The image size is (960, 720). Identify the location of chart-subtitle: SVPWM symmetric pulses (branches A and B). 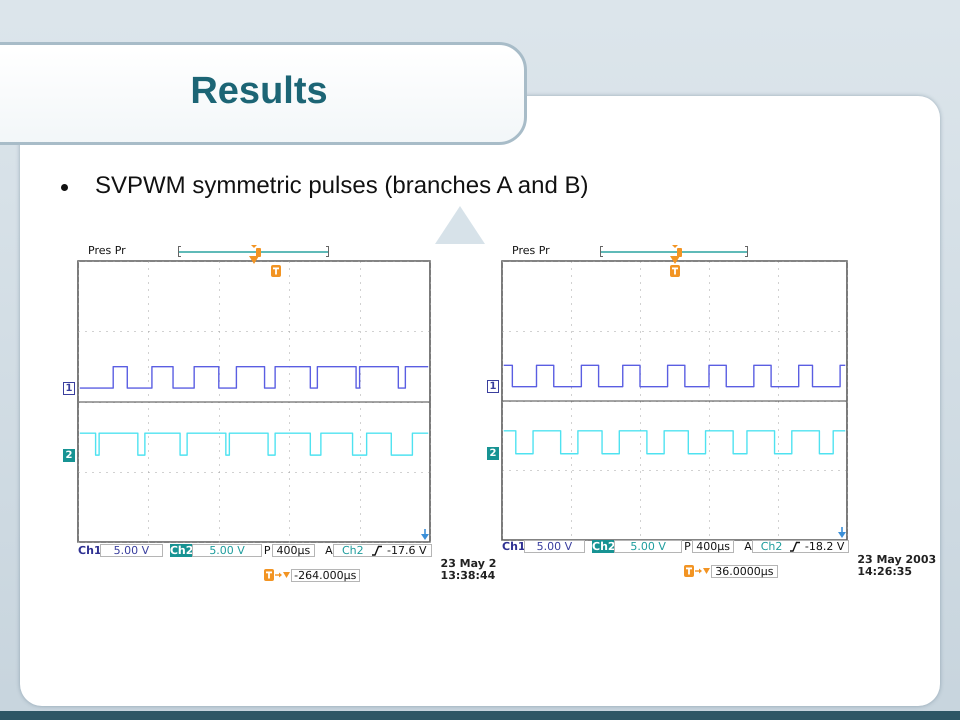
(341, 186).